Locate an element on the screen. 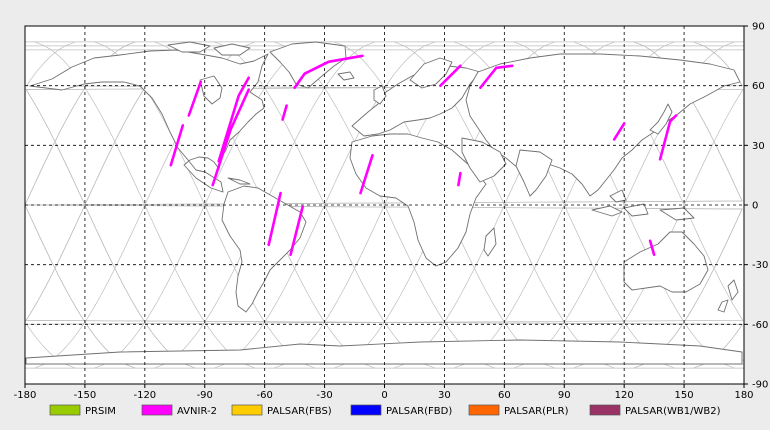  india-outline is located at coordinates (534, 173).